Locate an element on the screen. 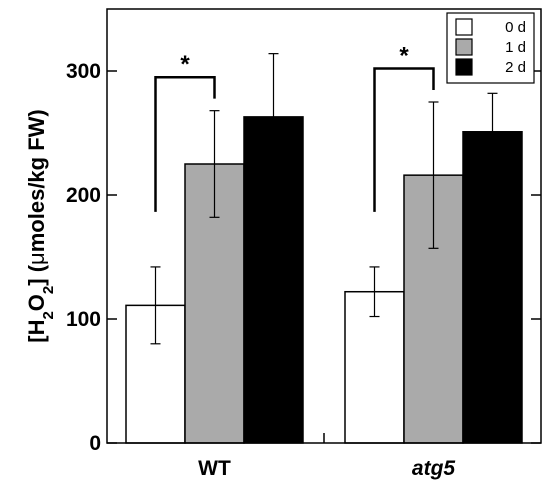 The height and width of the screenshot is (489, 550). legend-swatch-1d is located at coordinates (464, 47).